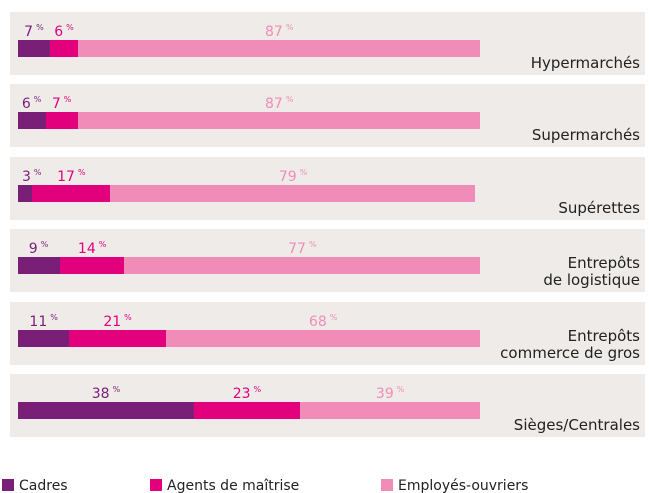 The image size is (649, 493). What do you see at coordinates (570, 344) in the screenshot?
I see `category-label: Entrepôts commerce de gros` at bounding box center [570, 344].